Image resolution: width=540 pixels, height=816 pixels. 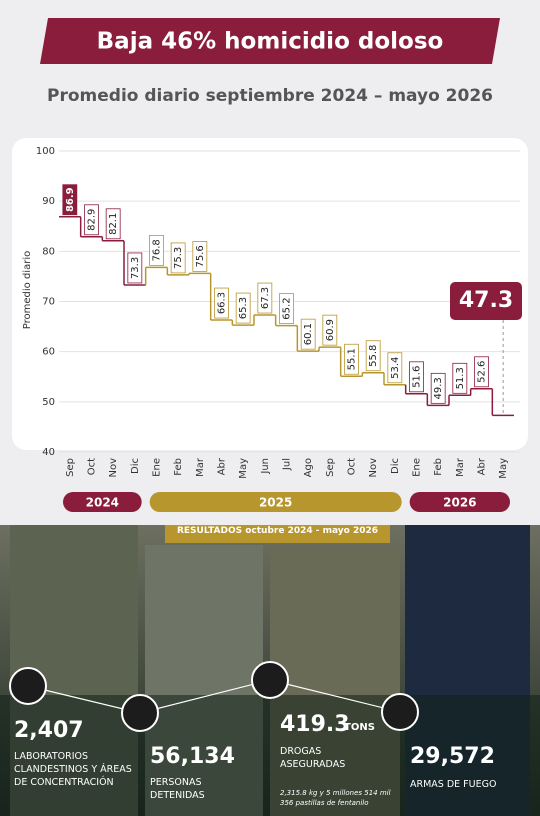 I want to click on y-tick-label: 60, so click(x=48, y=352).